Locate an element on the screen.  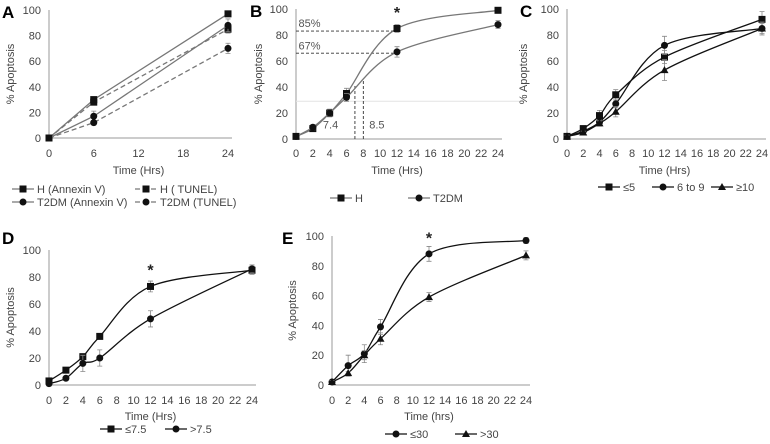
legend-label: T2DM (Annexin V) is located at coordinates (82, 203).